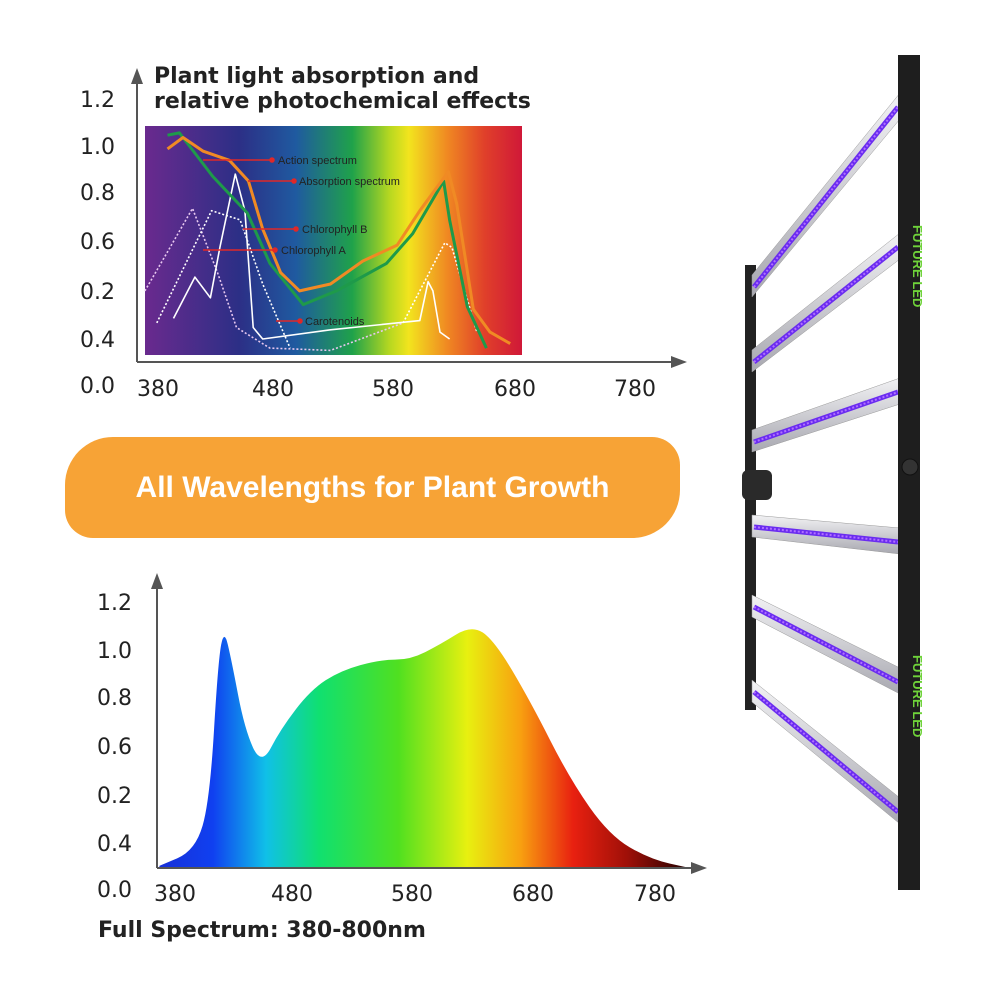  Describe the element at coordinates (175, 894) in the screenshot. I see `bottom-x-tick-label: 380` at that location.